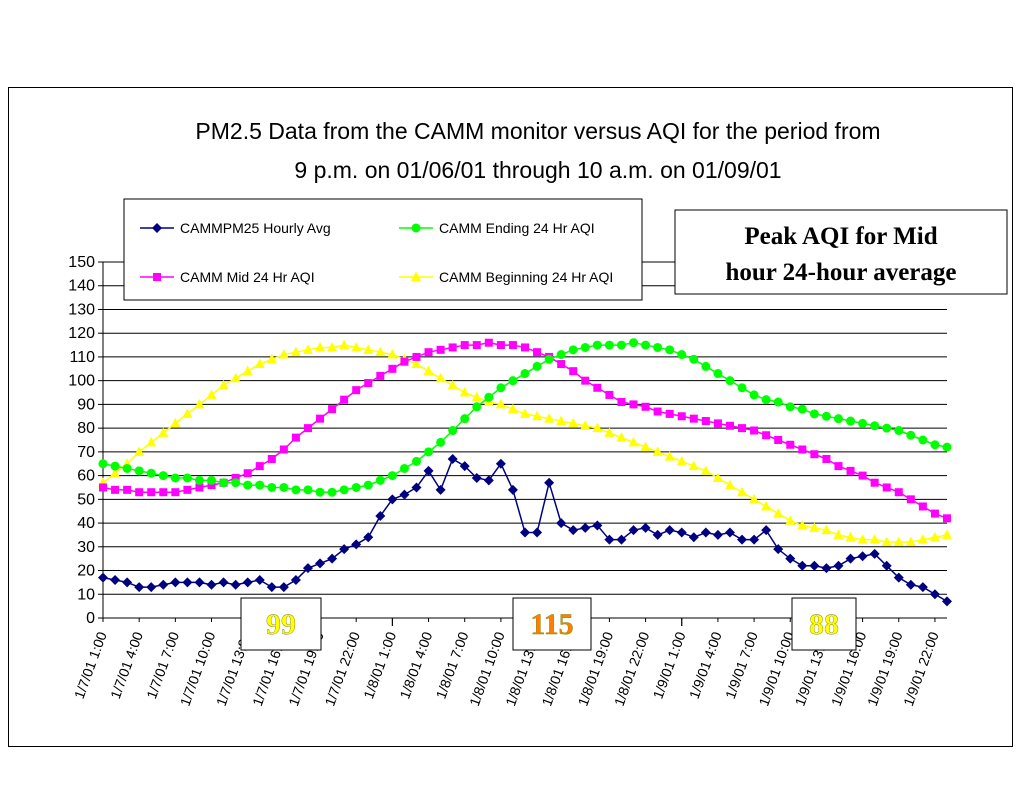 This screenshot has width=1024, height=791. I want to click on y-tick-label: 40, so click(86, 523).